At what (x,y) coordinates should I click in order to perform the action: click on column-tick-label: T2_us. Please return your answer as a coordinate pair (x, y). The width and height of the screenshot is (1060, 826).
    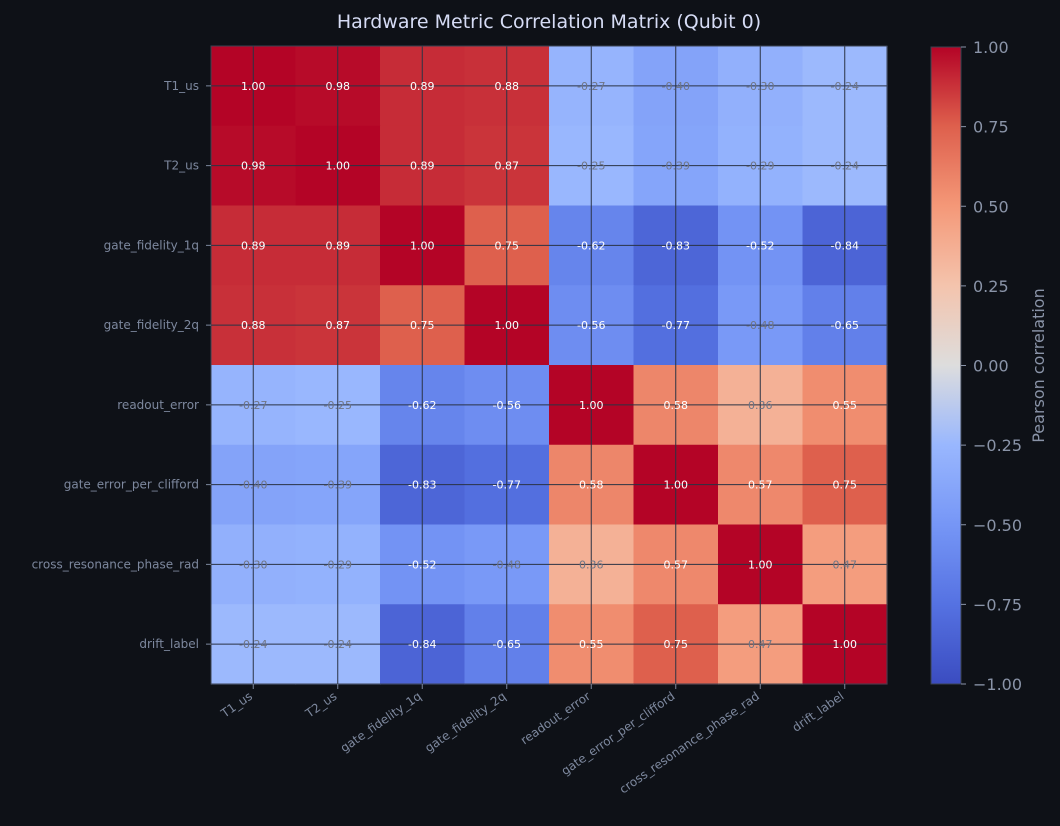
    Looking at the image, I should click on (320, 705).